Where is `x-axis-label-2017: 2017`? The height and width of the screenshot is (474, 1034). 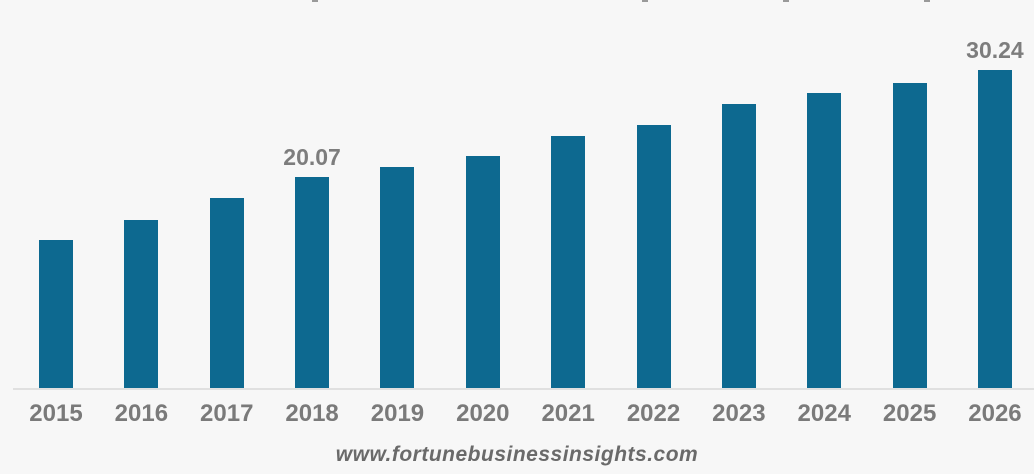 x-axis-label-2017: 2017 is located at coordinates (227, 413).